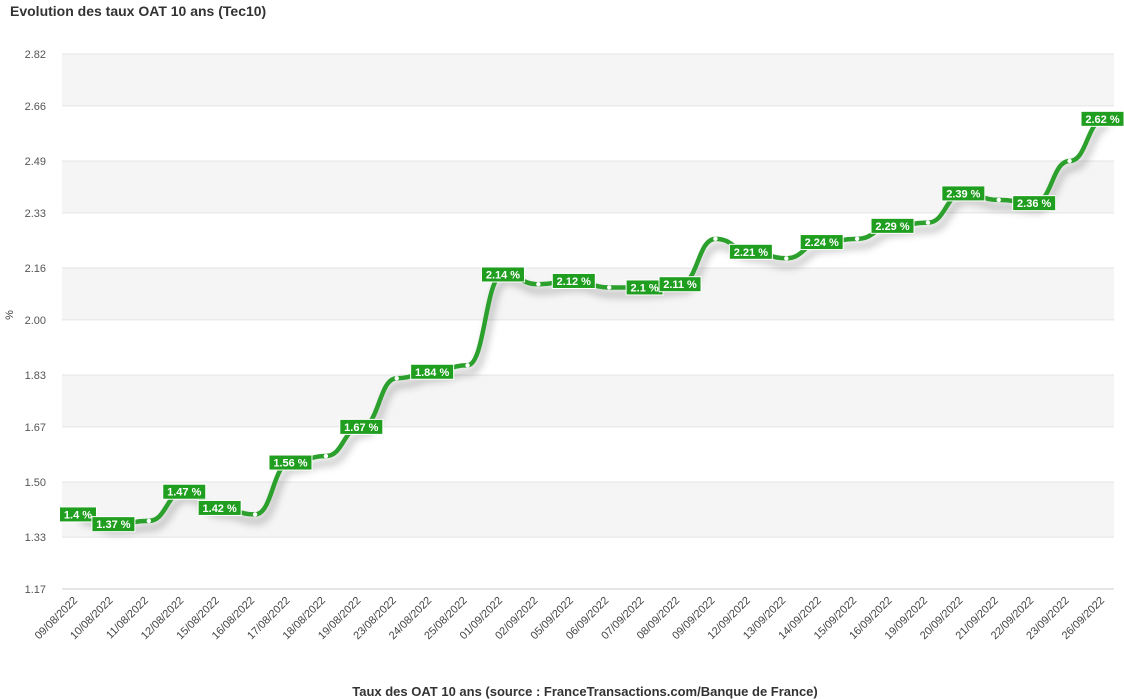  I want to click on y-tick-label: 2.16, so click(35, 269).